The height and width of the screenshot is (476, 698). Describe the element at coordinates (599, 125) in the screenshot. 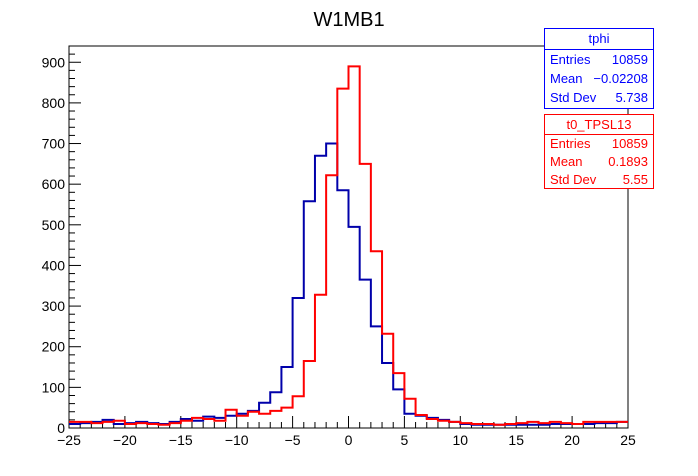

I see `stats-box-title: t0_TPSL13` at that location.